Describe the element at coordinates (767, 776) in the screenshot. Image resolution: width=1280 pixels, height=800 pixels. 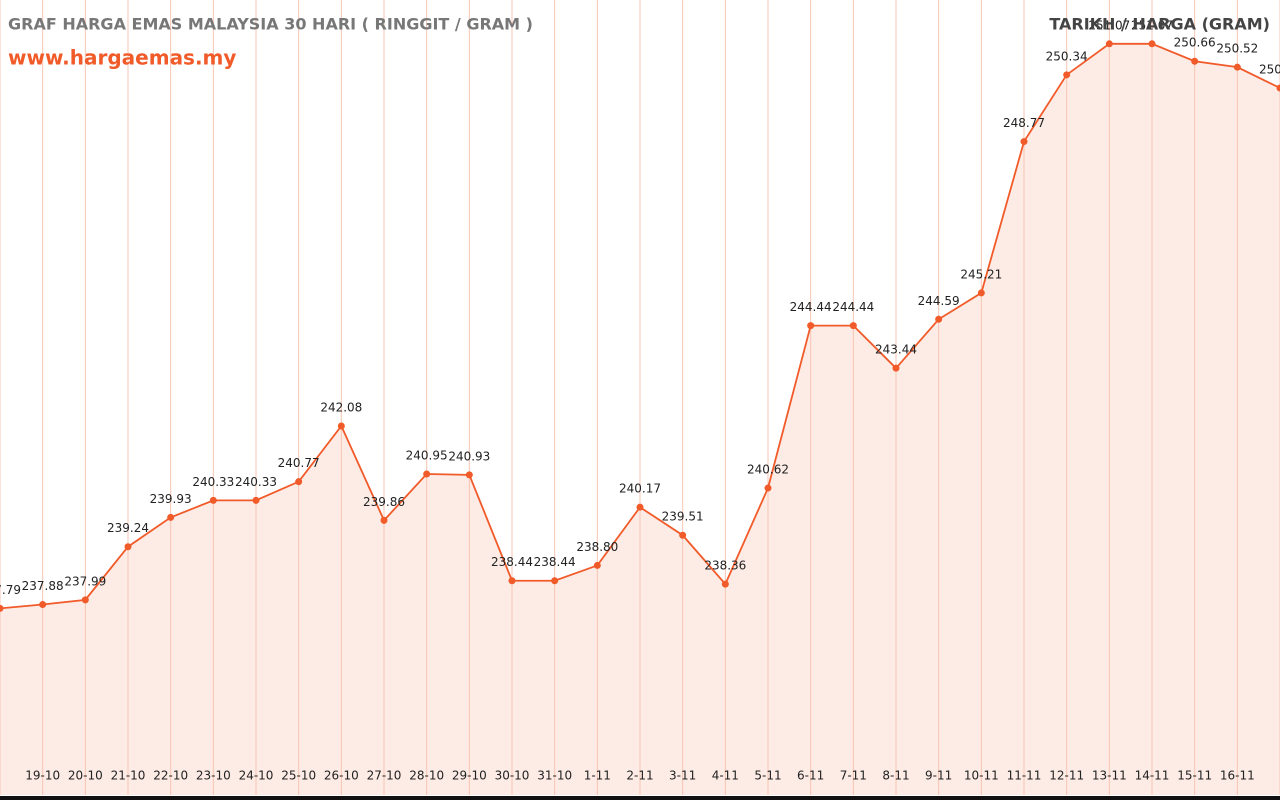
I see `x-tick-label: 5-11` at that location.